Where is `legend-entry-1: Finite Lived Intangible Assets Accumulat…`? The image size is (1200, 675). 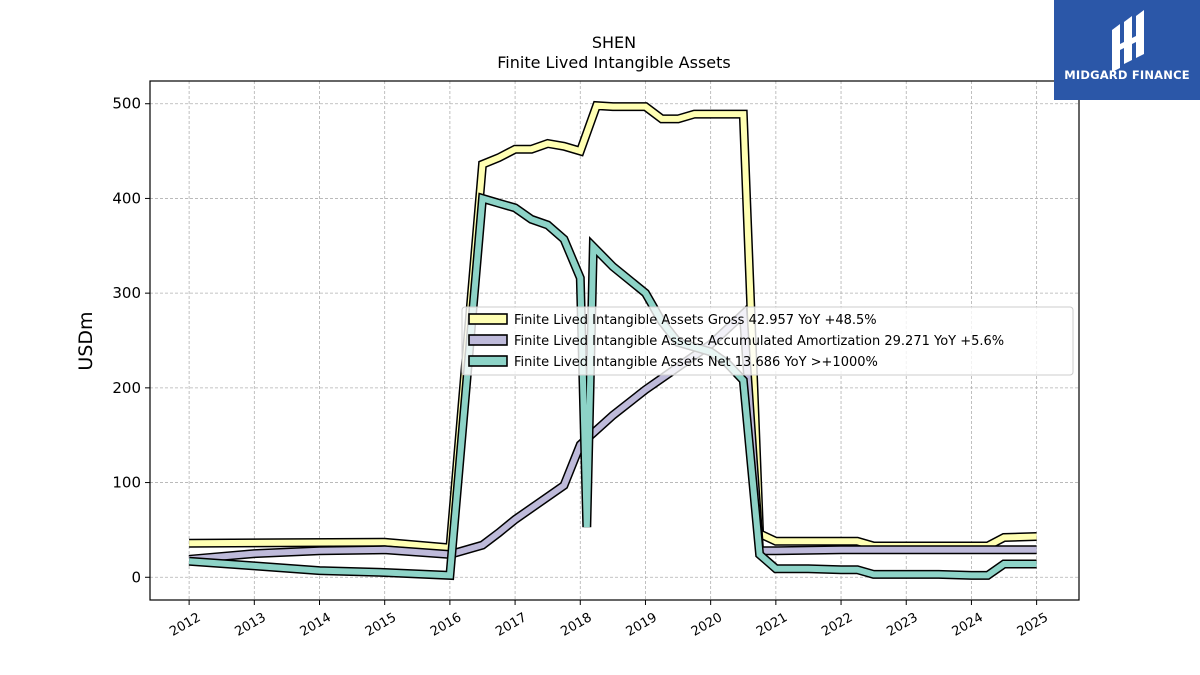 legend-entry-1: Finite Lived Intangible Assets Accumulat… is located at coordinates (759, 341).